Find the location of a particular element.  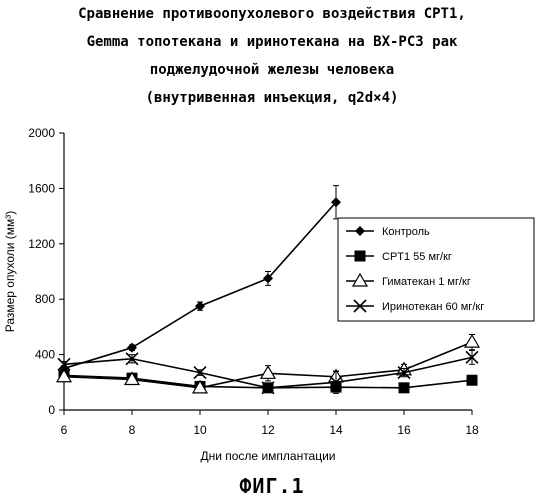

legend-marker is located at coordinates (360, 256).